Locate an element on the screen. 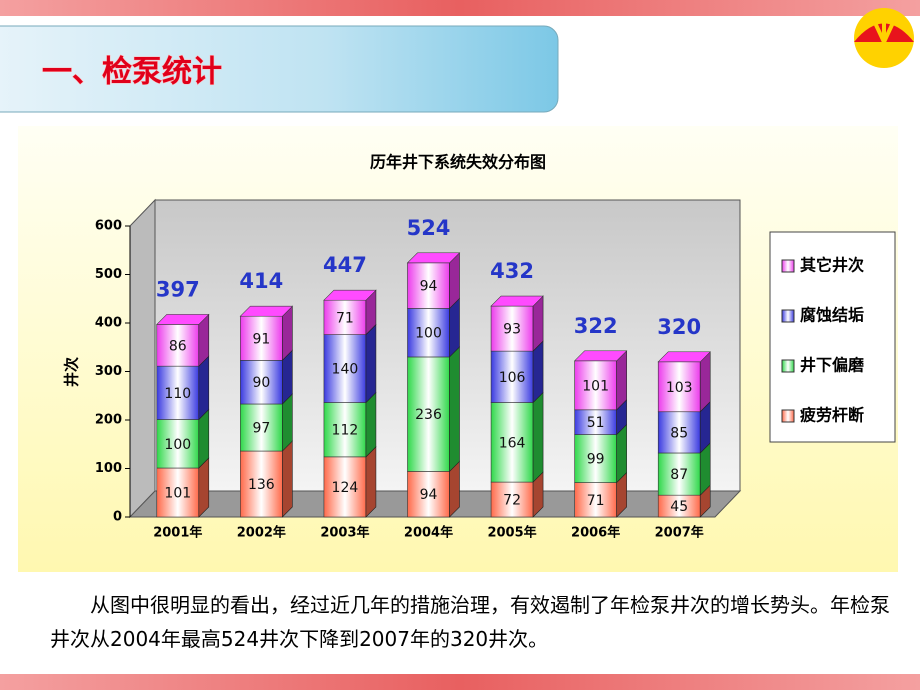  total-label: 397 is located at coordinates (178, 289).